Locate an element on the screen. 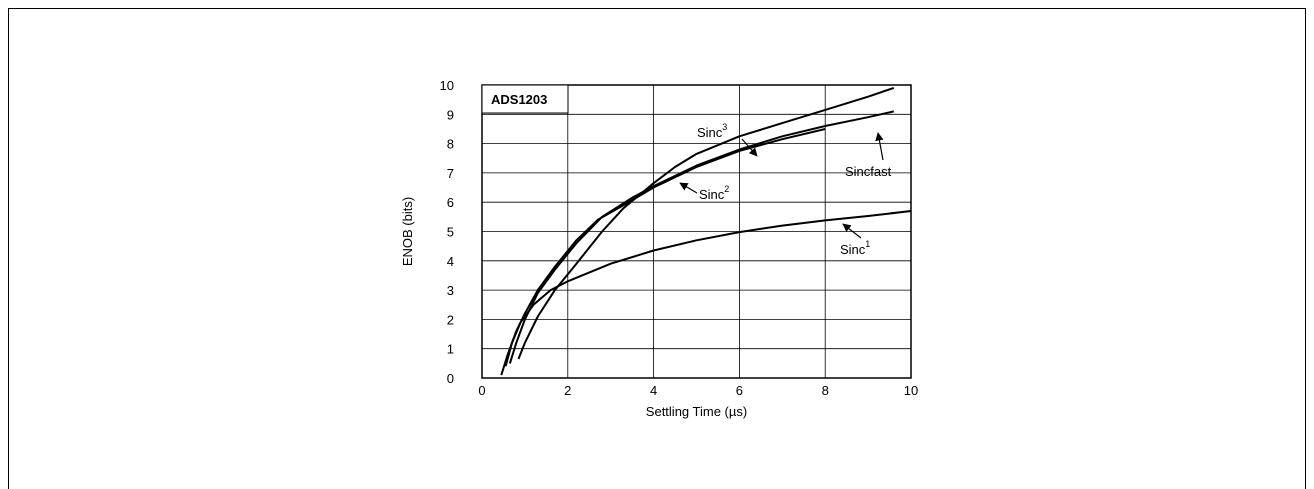  x-tick-label: 0 is located at coordinates (481, 390).